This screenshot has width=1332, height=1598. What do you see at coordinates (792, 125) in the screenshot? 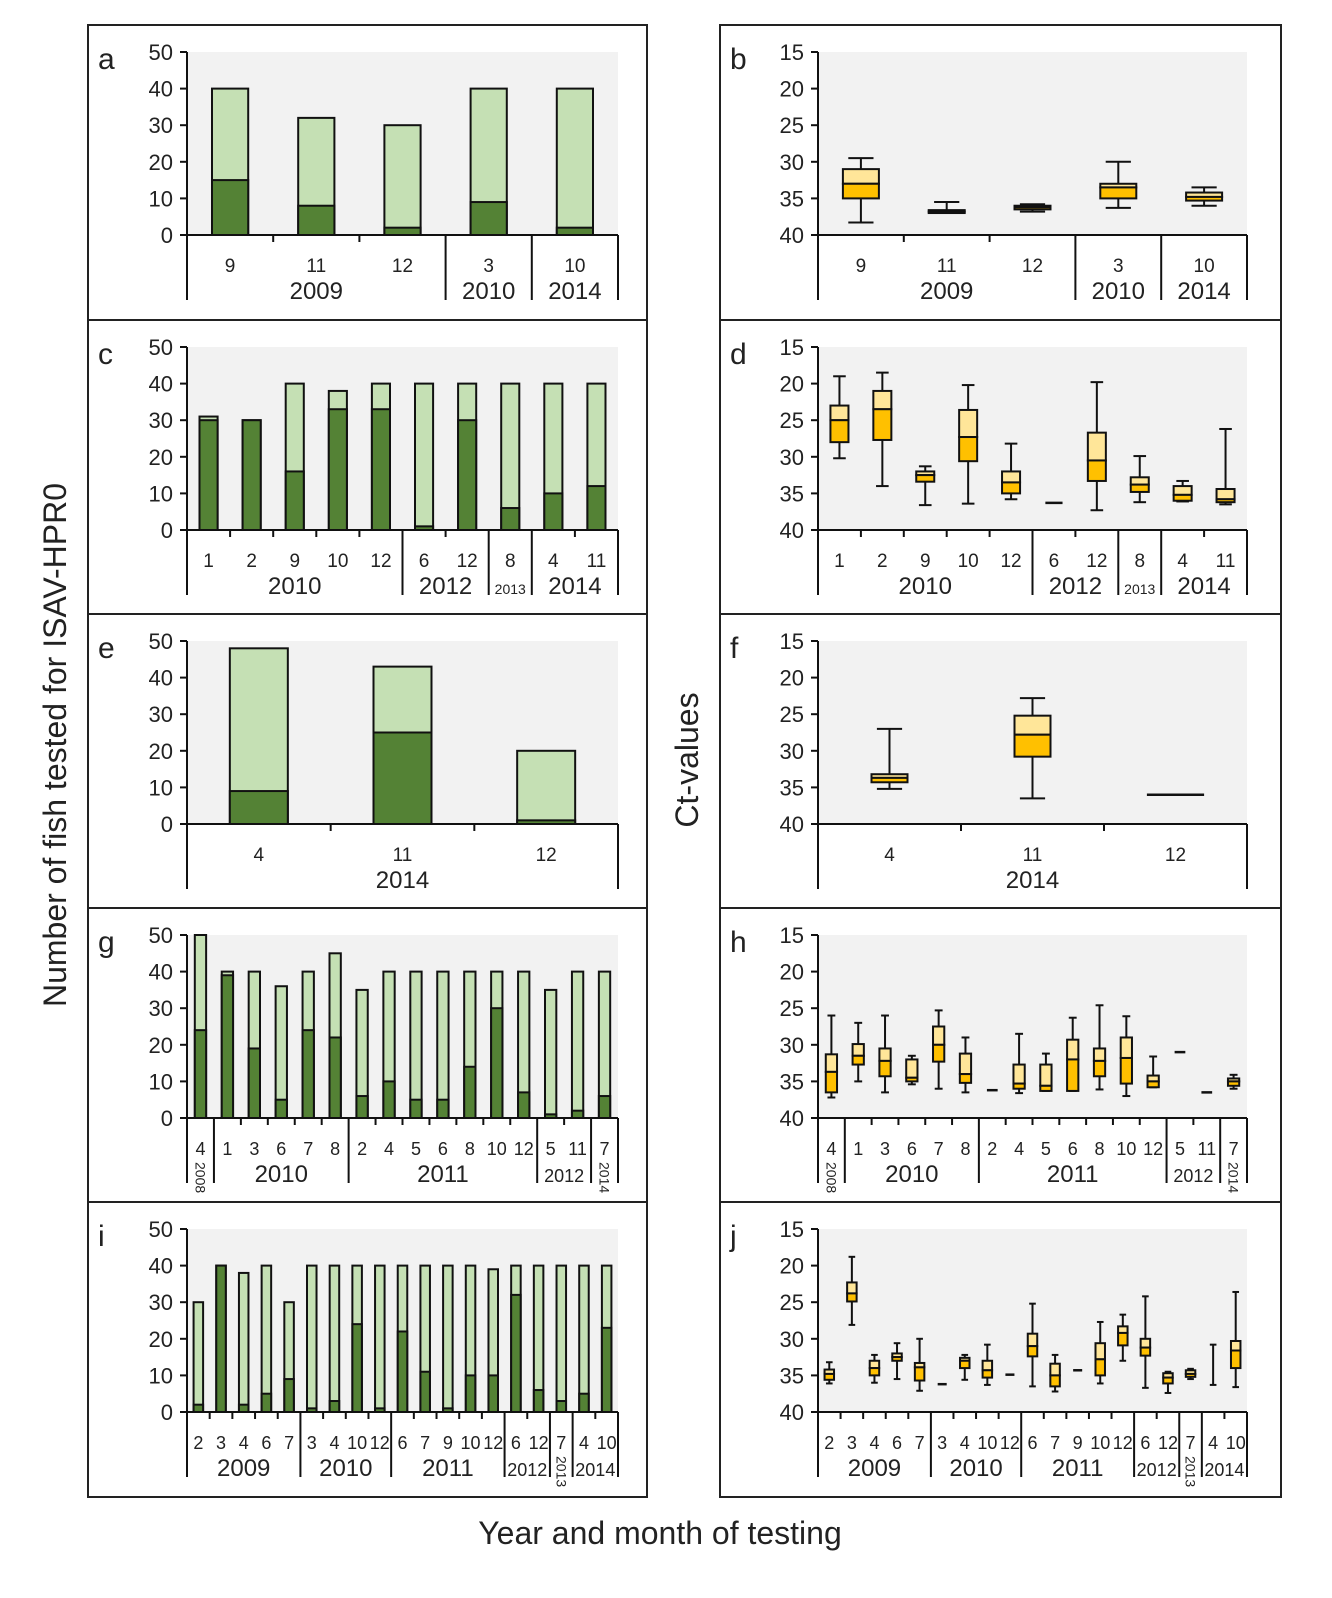
I see `y-tick-label: 25` at bounding box center [792, 125].